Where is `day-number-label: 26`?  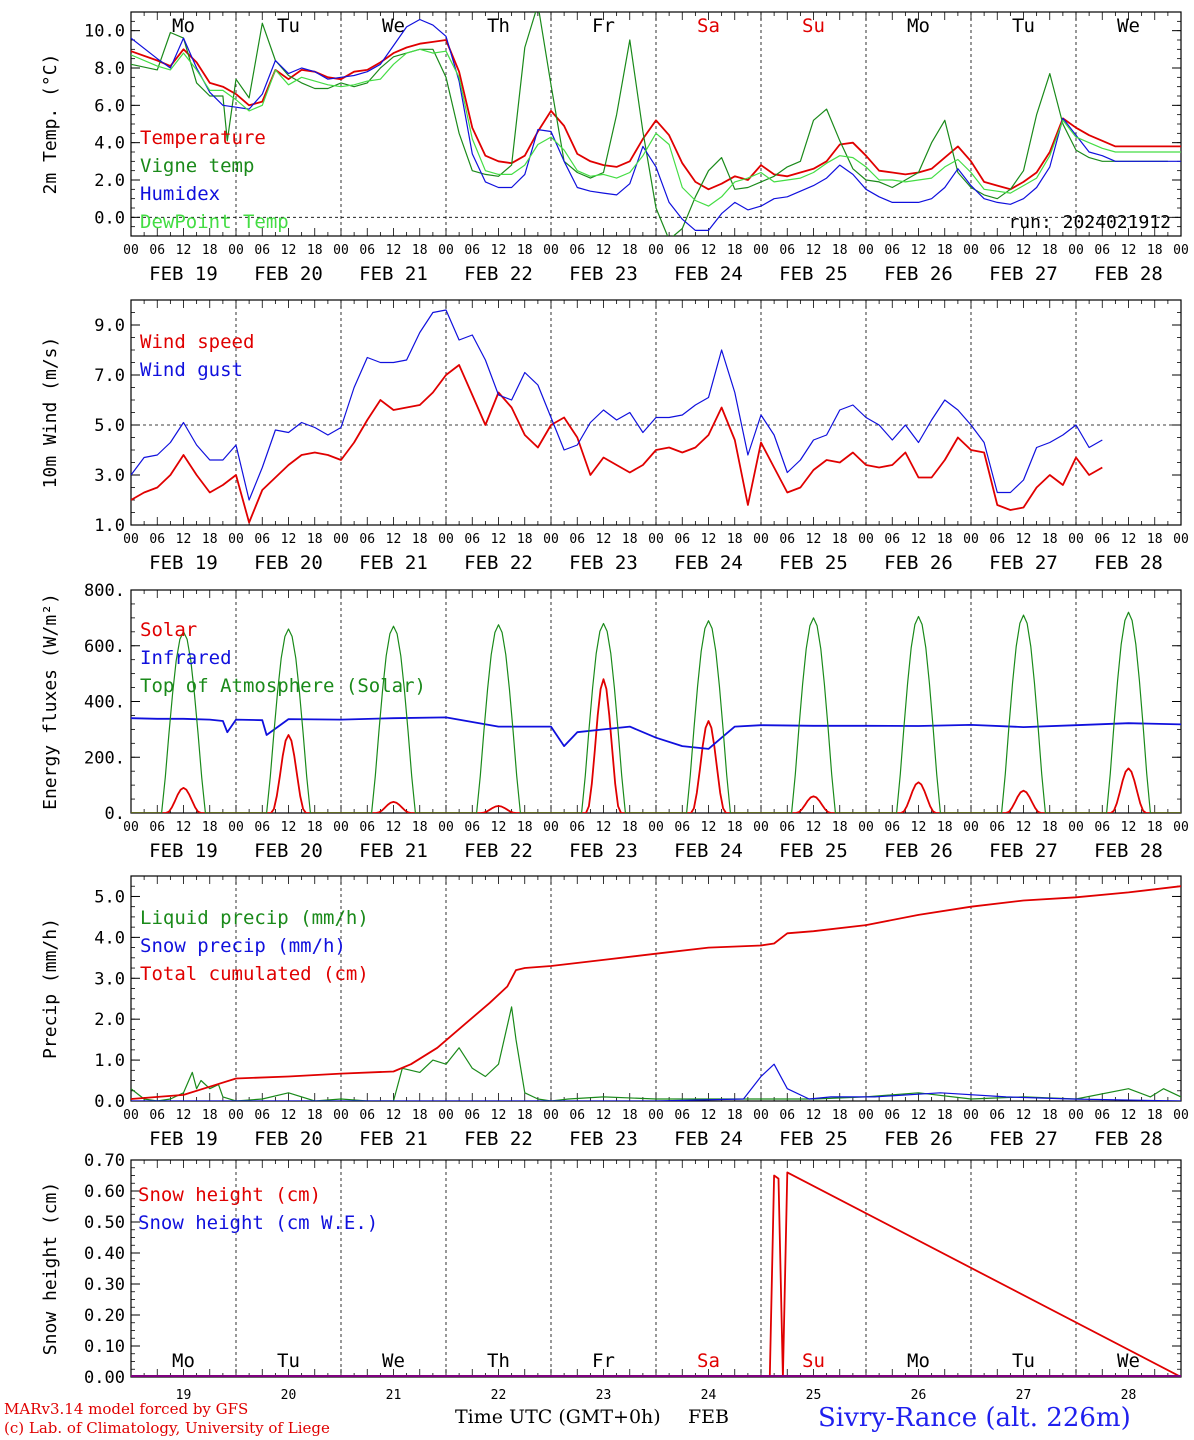
day-number-label: 26 is located at coordinates (919, 1395).